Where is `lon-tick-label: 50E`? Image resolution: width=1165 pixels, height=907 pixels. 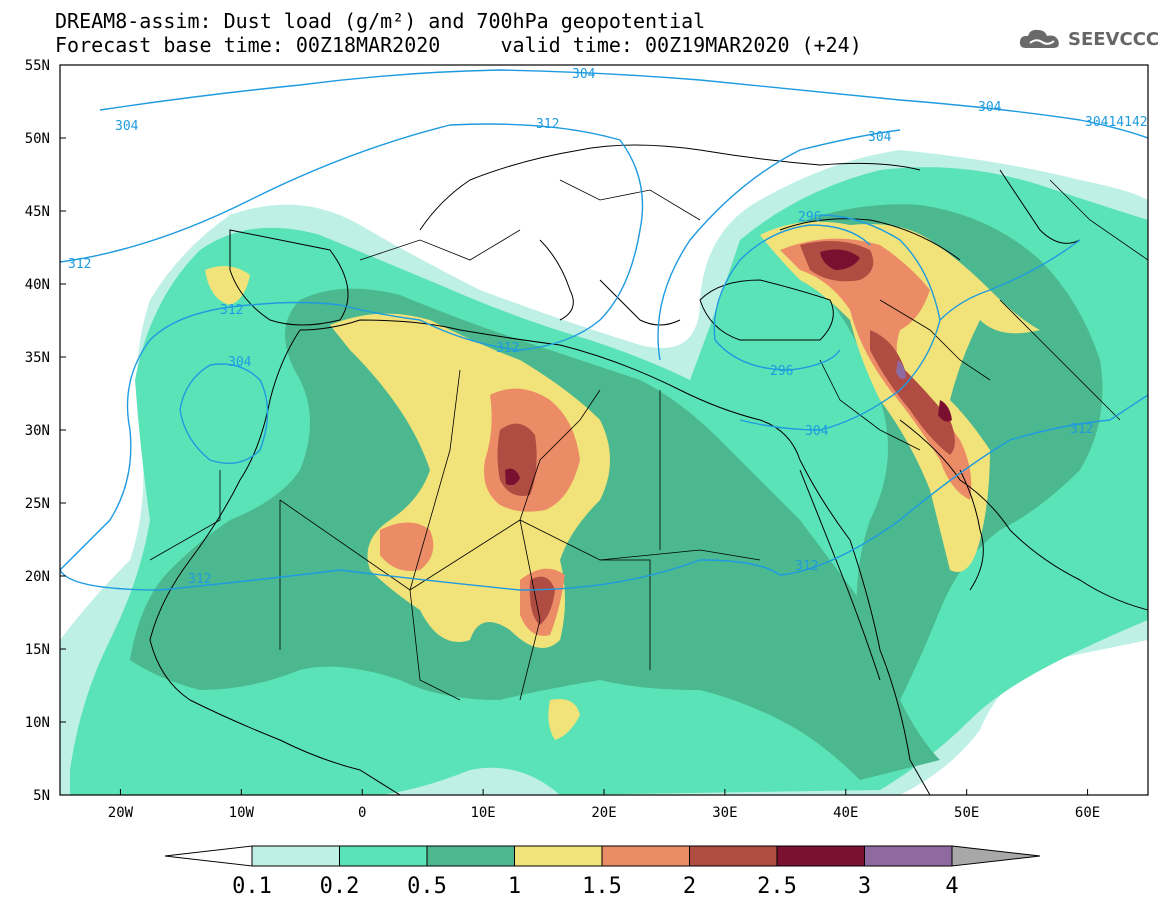
lon-tick-label: 50E is located at coordinates (966, 813).